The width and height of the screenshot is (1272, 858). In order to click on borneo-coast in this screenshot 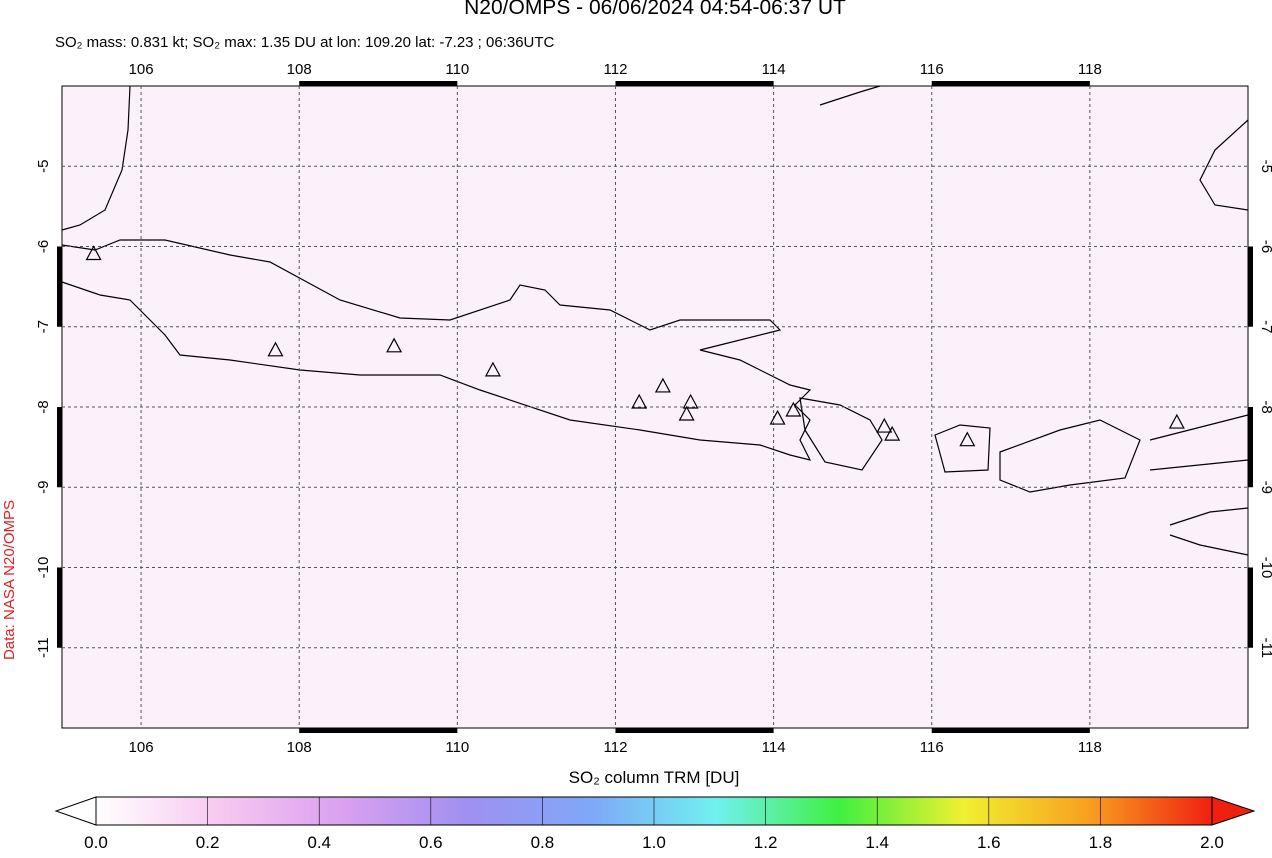, I will do `click(850, 95)`.